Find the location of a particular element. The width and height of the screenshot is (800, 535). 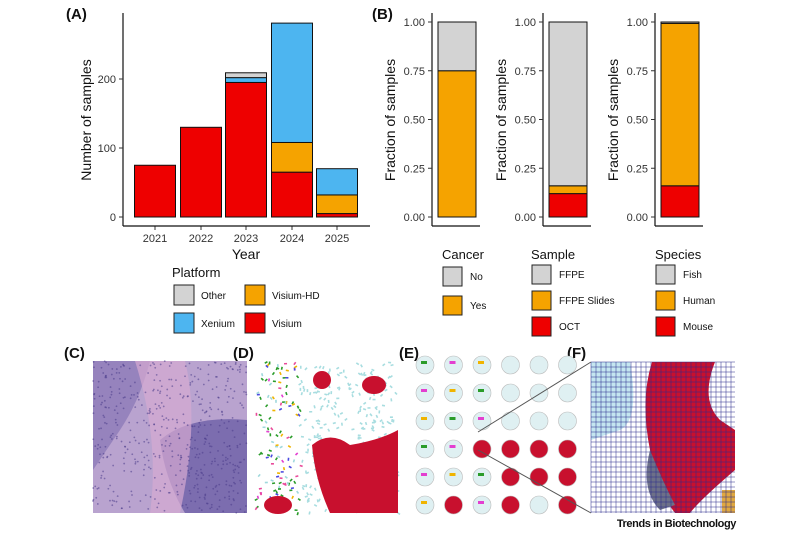

legend-title: Platform is located at coordinates (196, 272).